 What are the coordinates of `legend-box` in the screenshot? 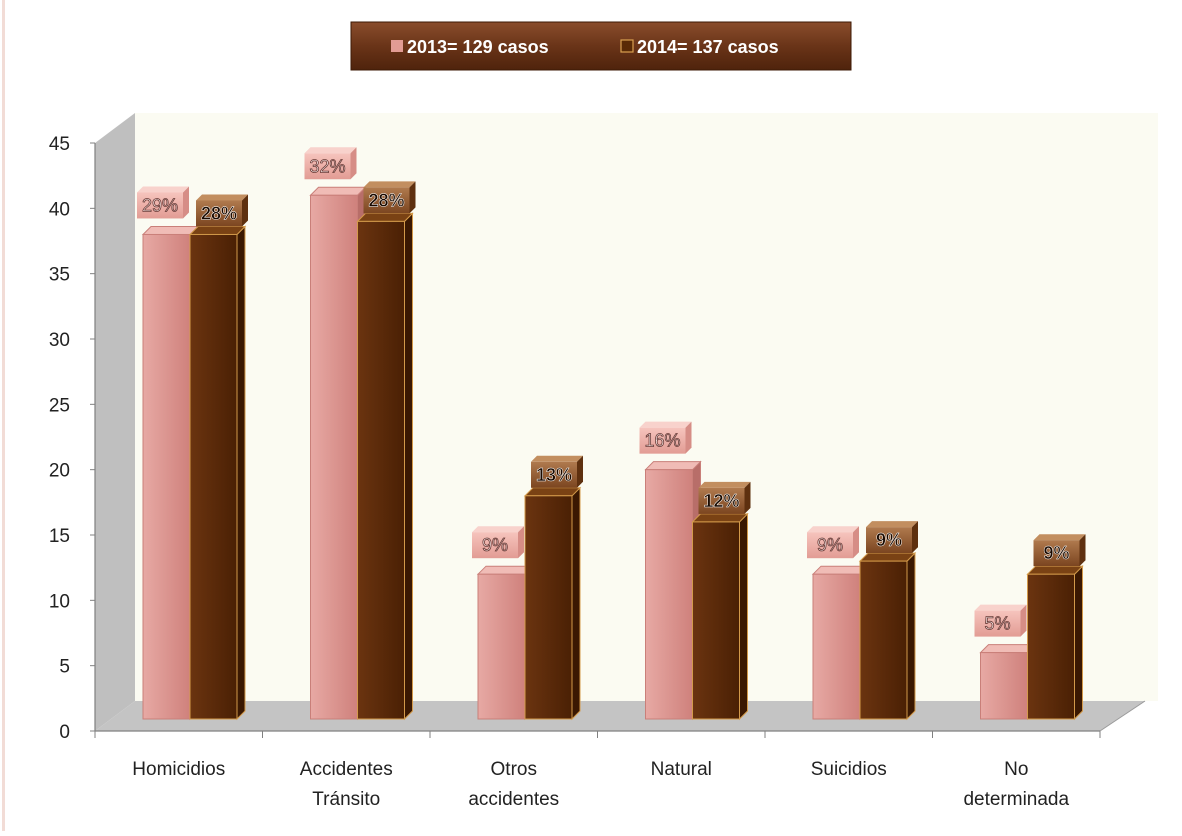 It's located at (601, 46).